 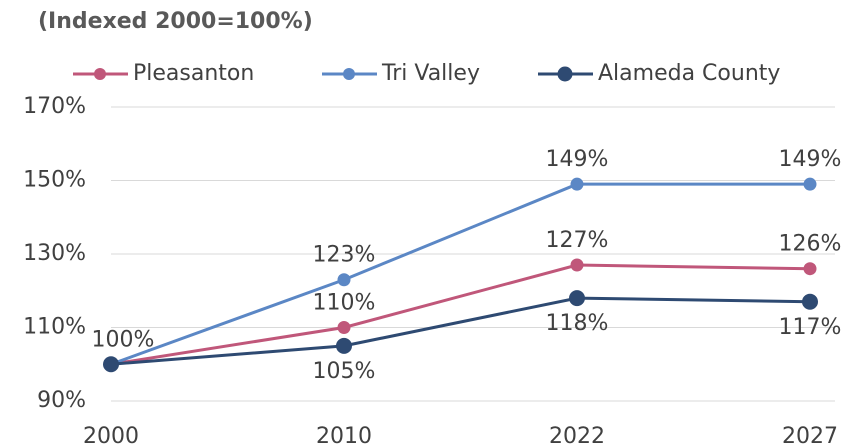 I want to click on legend-label: Pleasanton, so click(x=193, y=73).